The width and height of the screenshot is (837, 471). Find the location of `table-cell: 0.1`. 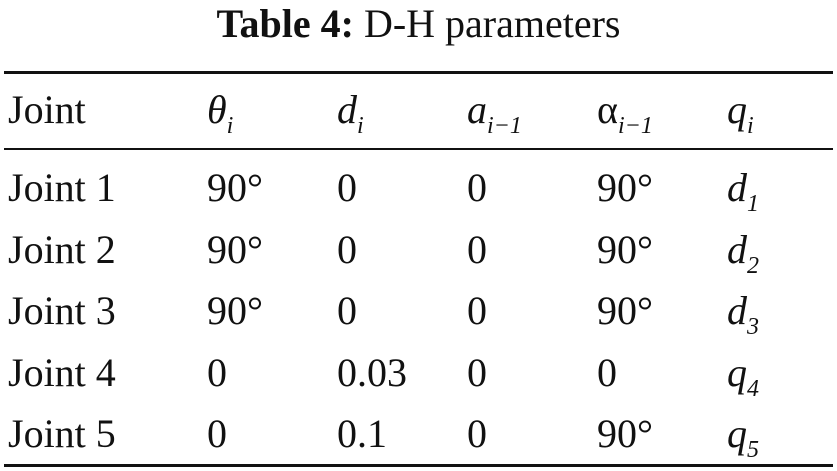

table-cell: 0.1 is located at coordinates (362, 433).